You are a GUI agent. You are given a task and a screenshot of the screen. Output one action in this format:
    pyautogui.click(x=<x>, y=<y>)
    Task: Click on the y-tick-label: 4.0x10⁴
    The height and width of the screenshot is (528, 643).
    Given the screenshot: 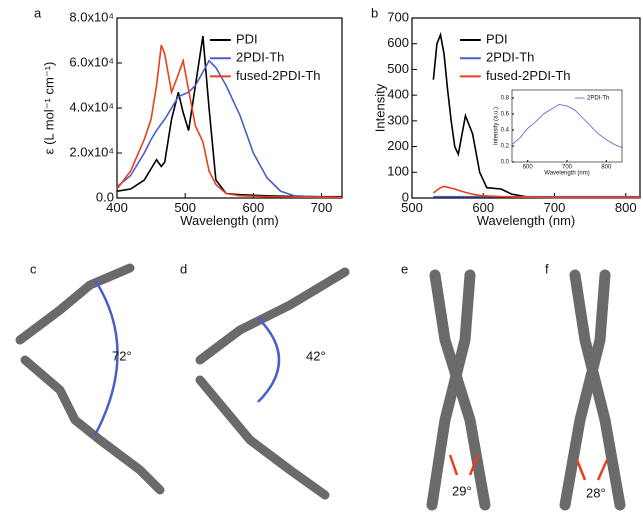 What is the action you would take?
    pyautogui.click(x=91, y=106)
    